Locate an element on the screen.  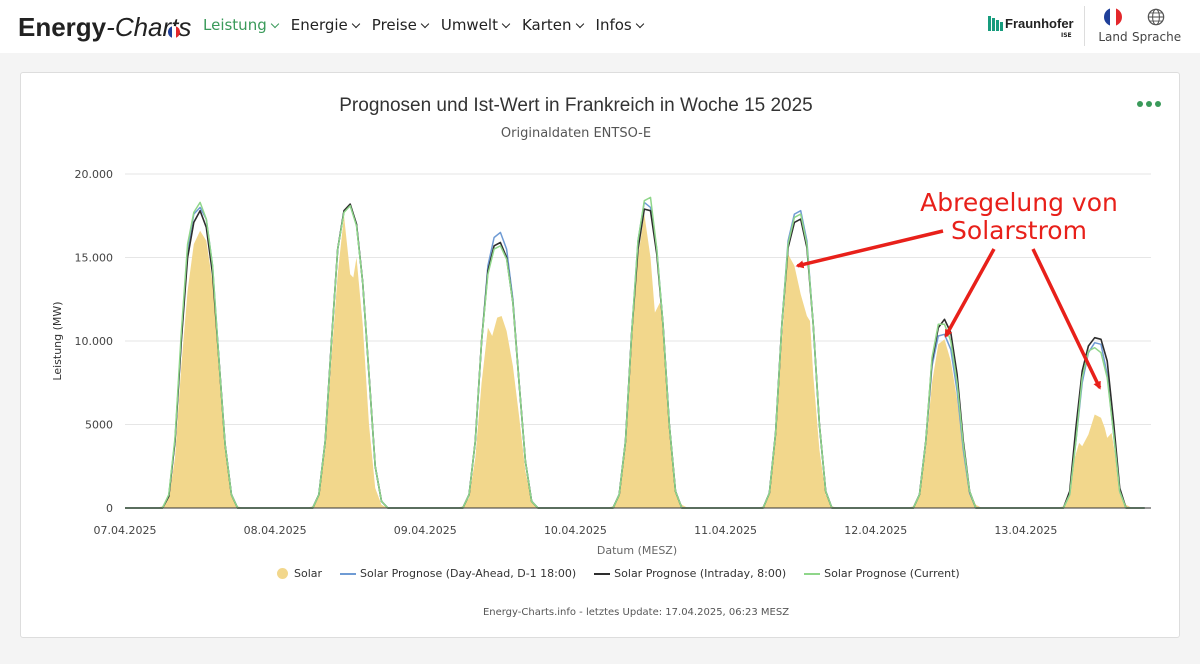
nav-item-energie: Energie is located at coordinates (326, 25).